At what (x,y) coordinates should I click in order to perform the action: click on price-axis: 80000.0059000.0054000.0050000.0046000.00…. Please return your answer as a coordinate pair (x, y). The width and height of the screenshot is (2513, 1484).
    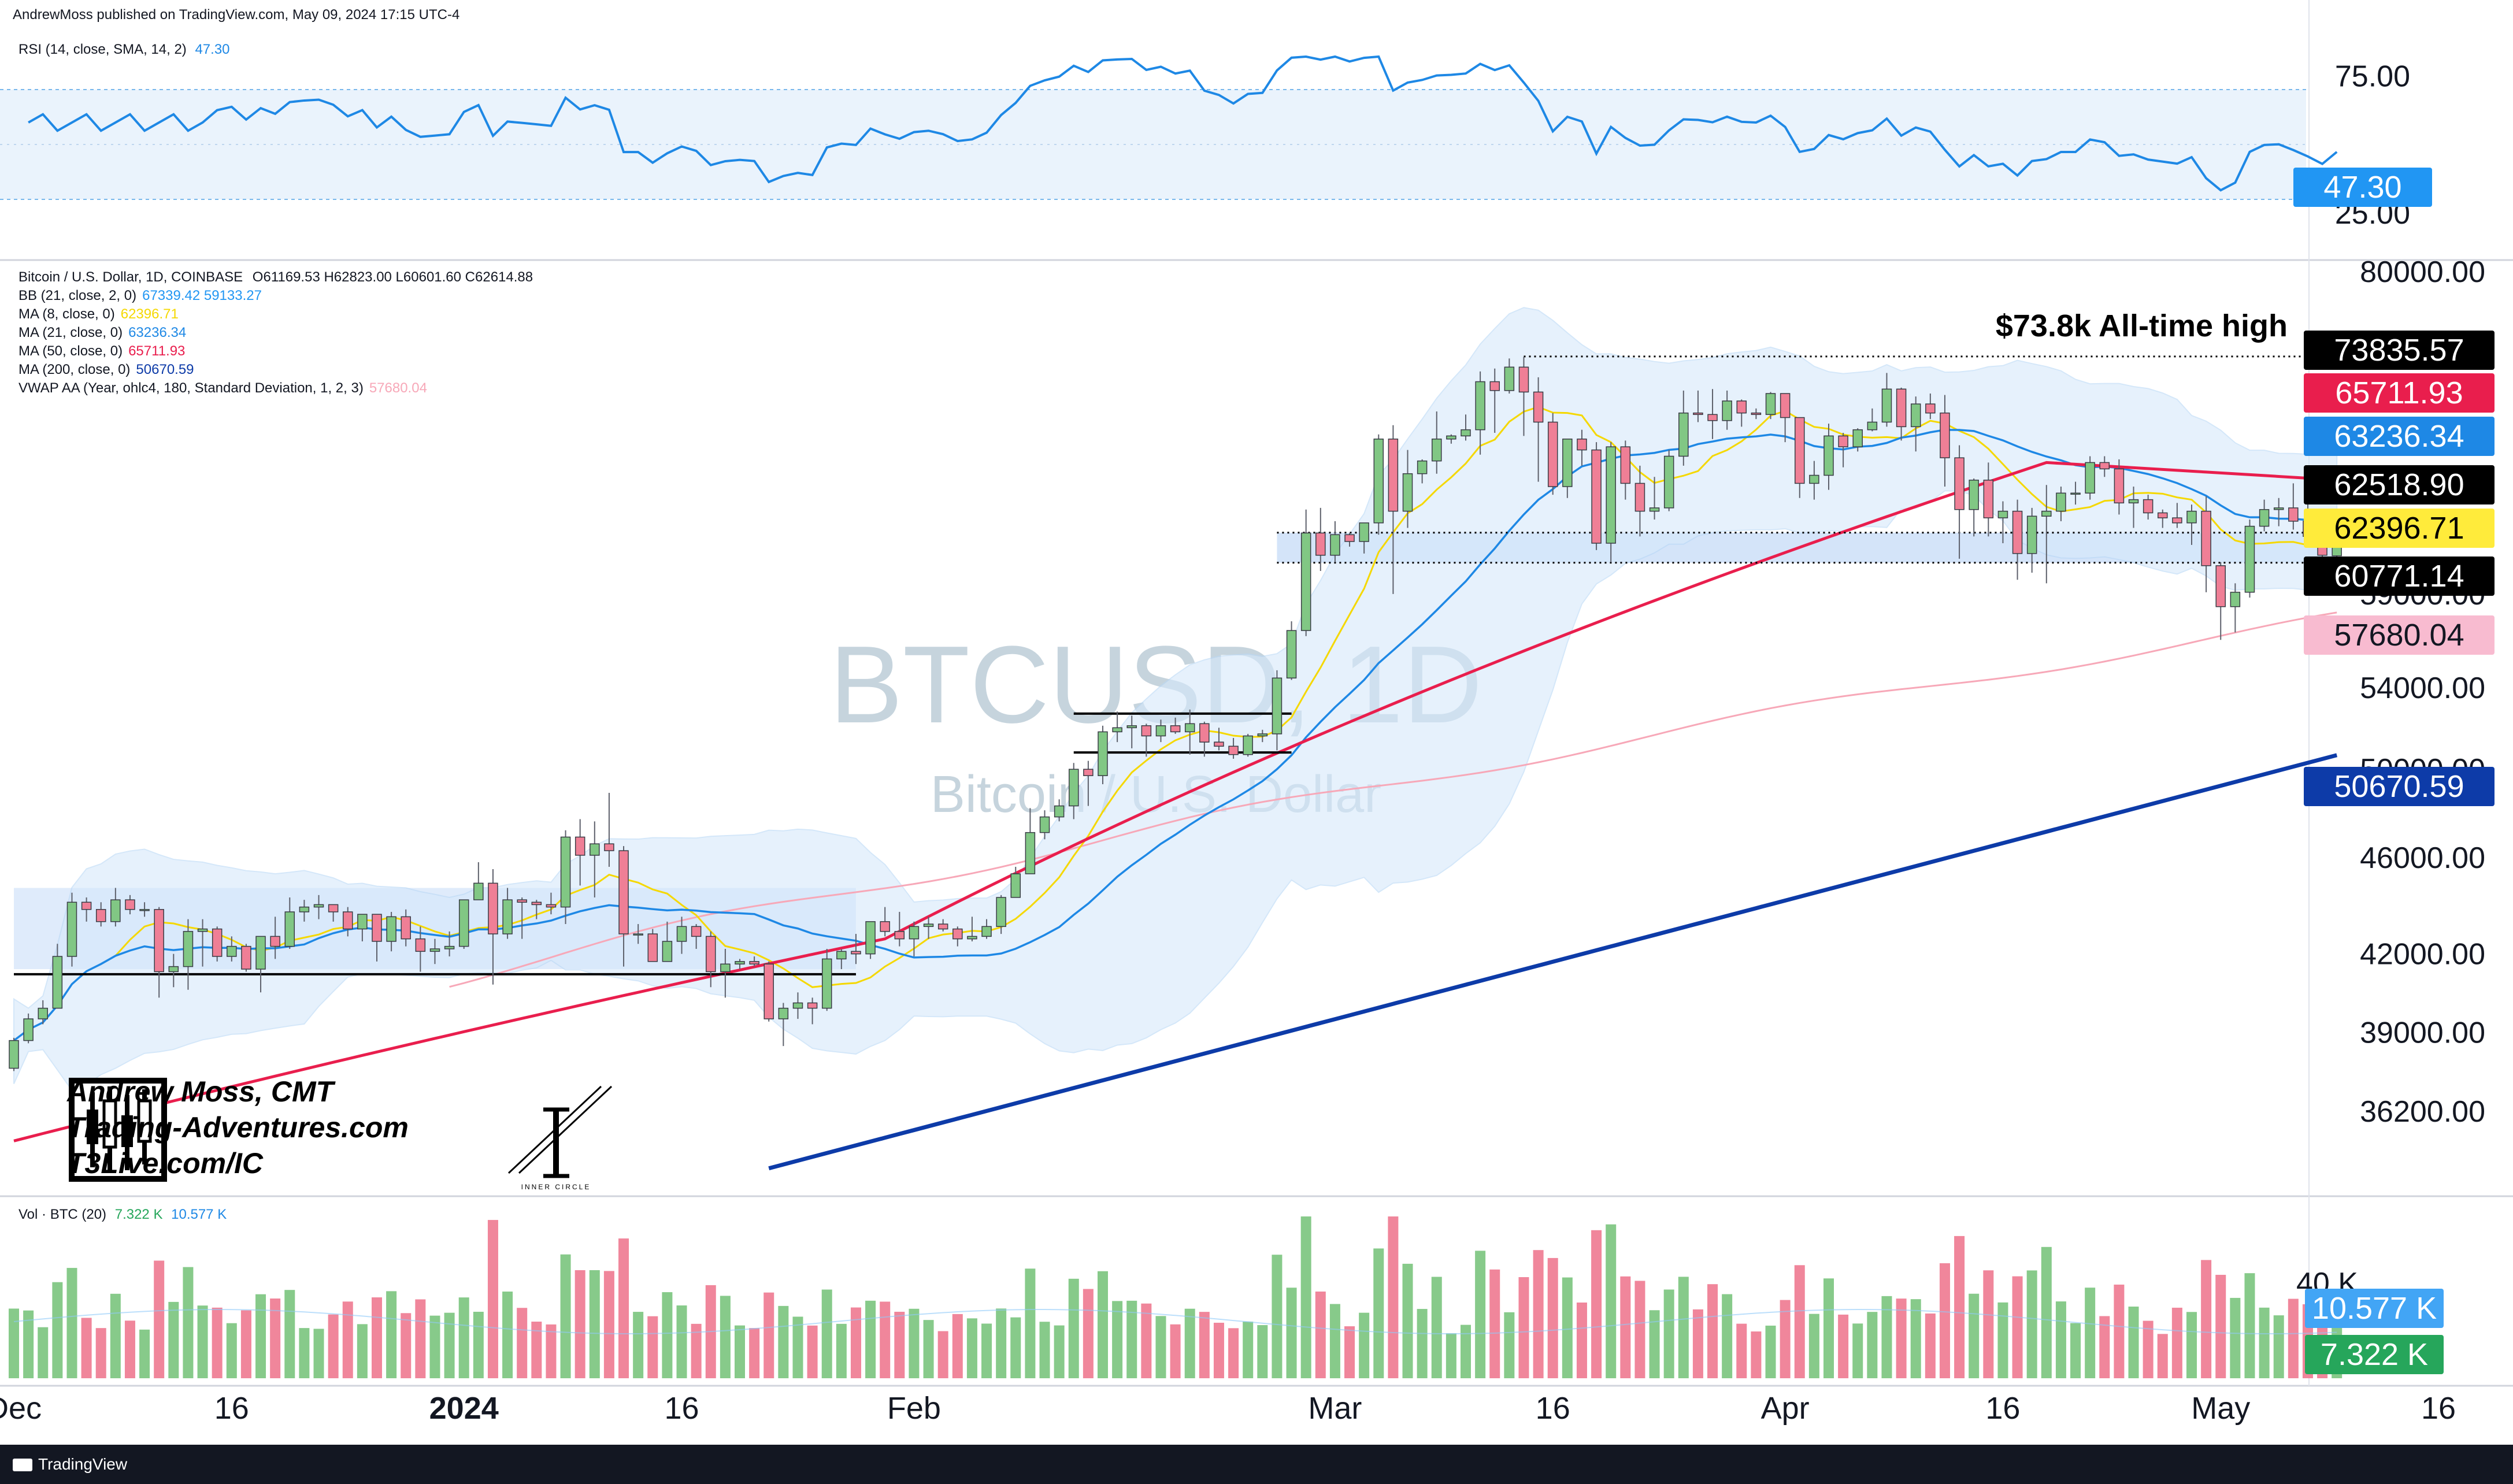
    Looking at the image, I should click on (2390, 680).